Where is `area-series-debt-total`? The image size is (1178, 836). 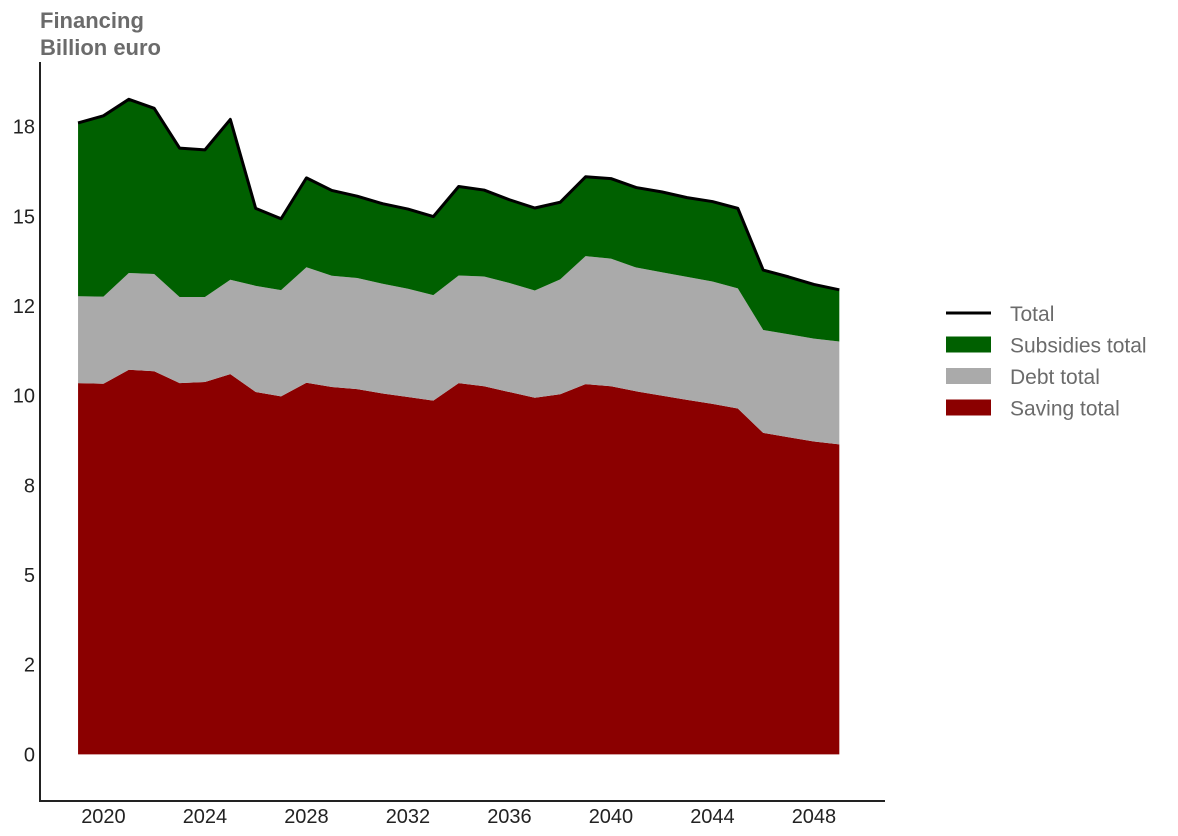
area-series-debt-total is located at coordinates (459, 350).